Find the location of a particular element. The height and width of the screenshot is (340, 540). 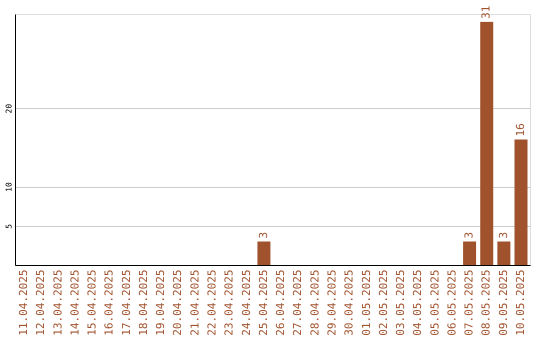

y-tick-label: 5 is located at coordinates (9, 226).